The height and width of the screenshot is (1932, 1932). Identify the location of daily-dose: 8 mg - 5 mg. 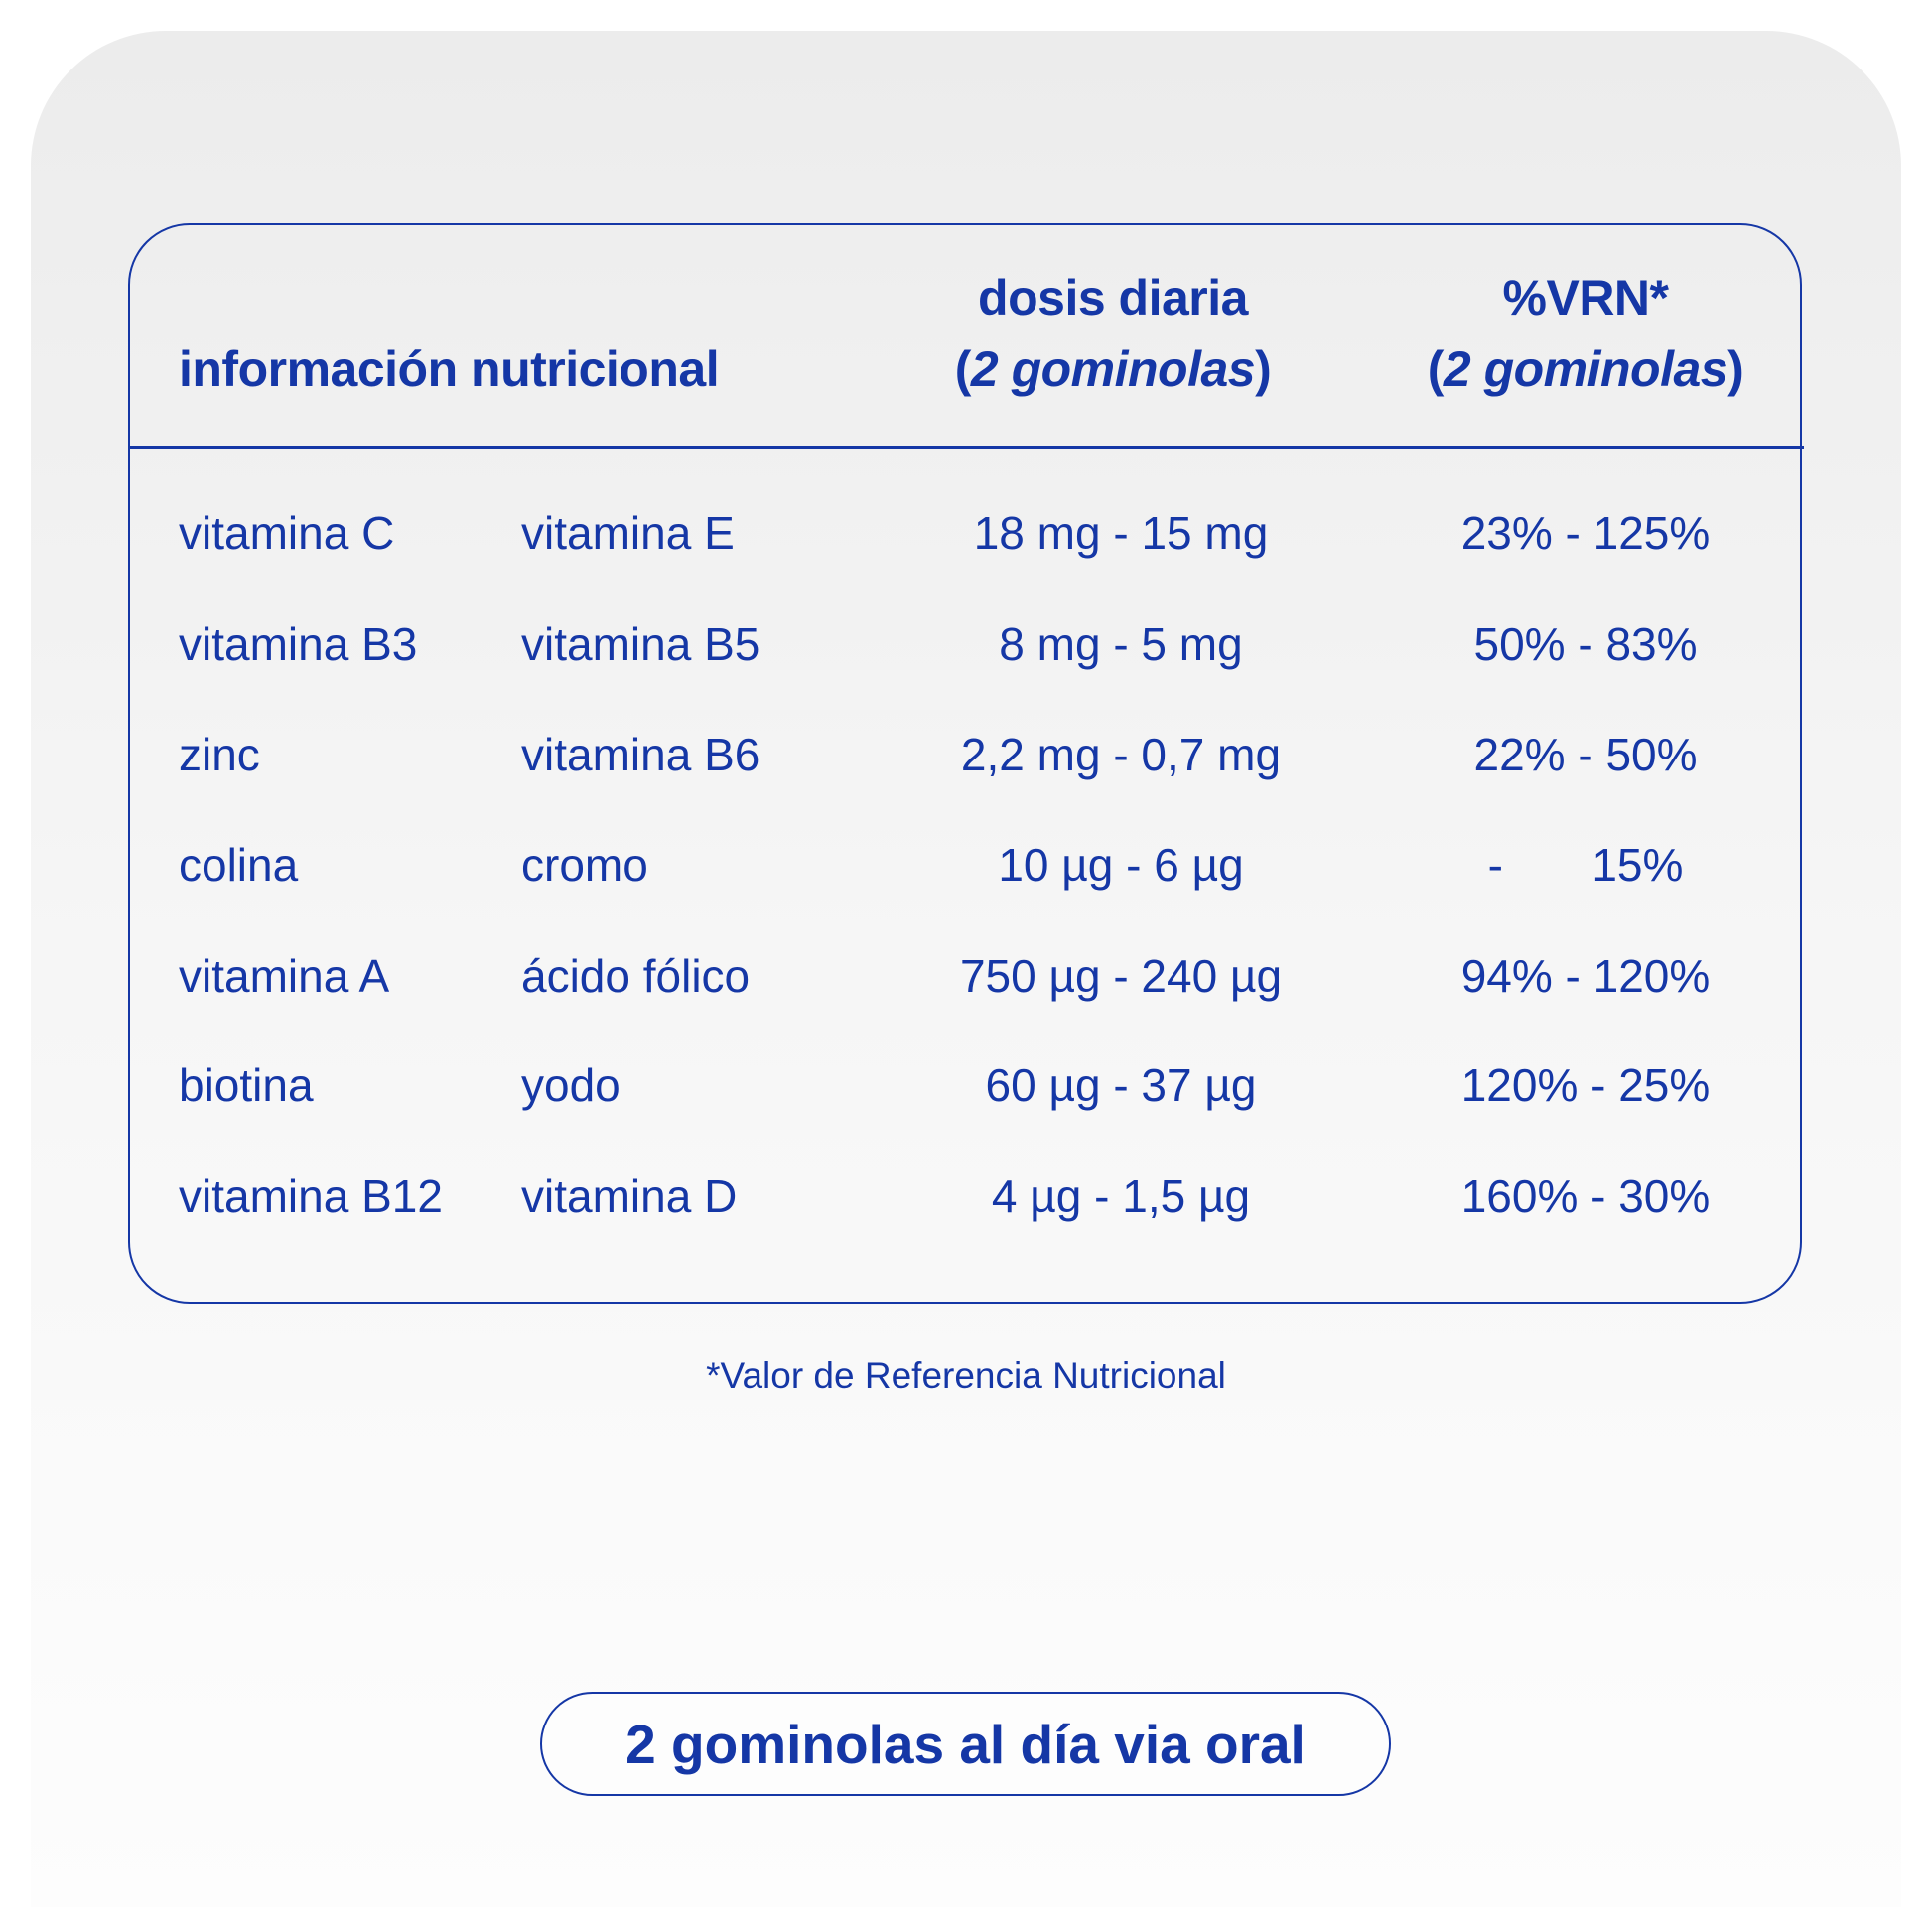
(1121, 645).